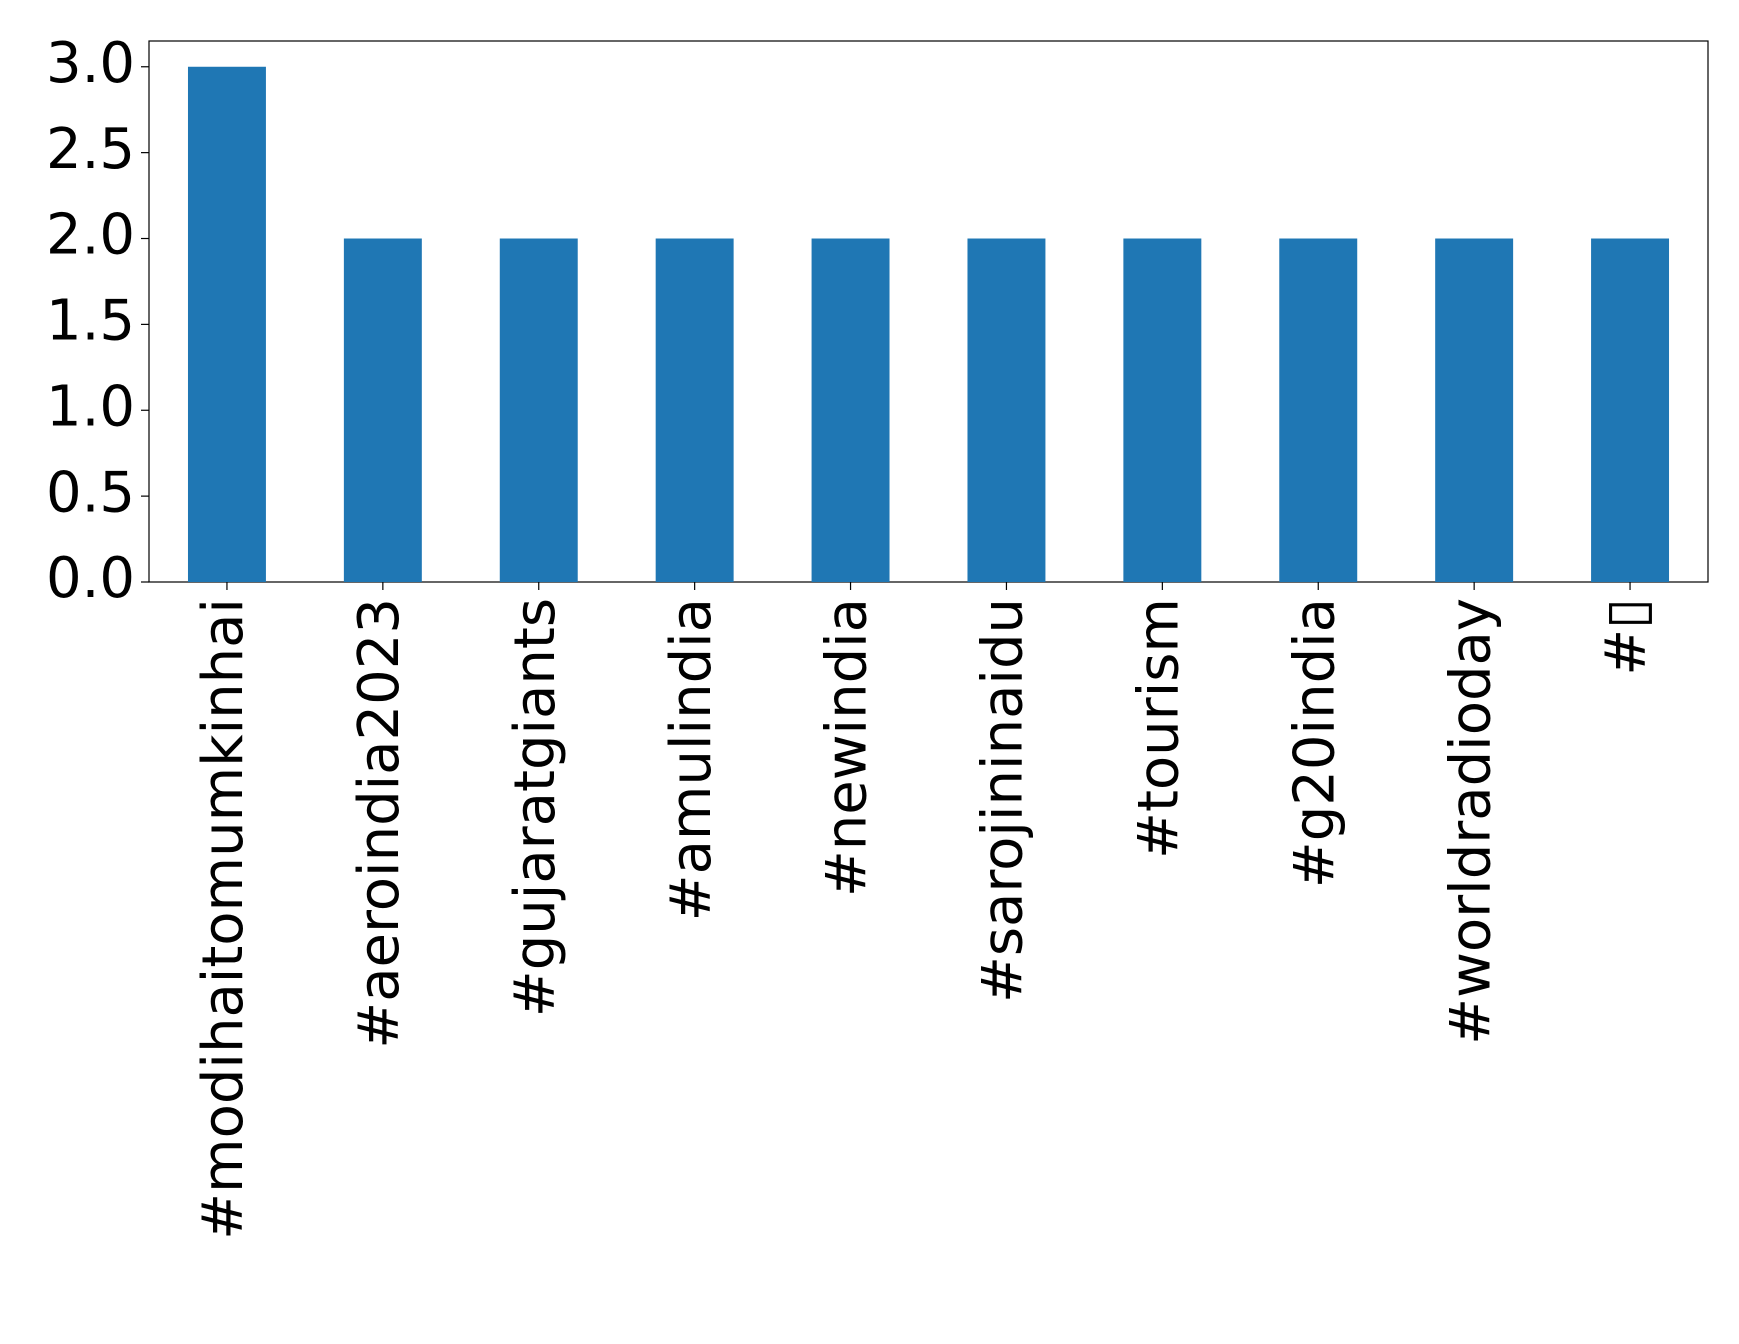 The width and height of the screenshot is (1739, 1344). What do you see at coordinates (90, 235) in the screenshot?
I see `y-tick-label: 2.0` at bounding box center [90, 235].